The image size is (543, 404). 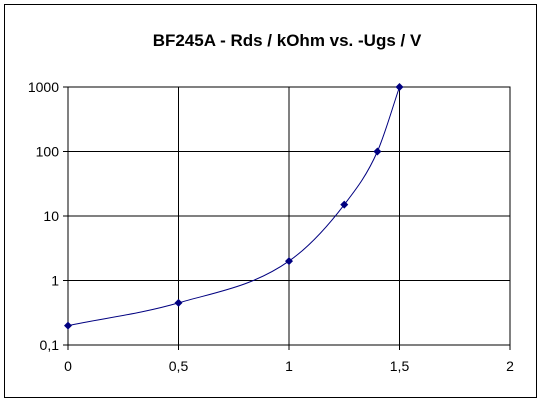 I want to click on x-tick-label: 2, so click(x=510, y=366).